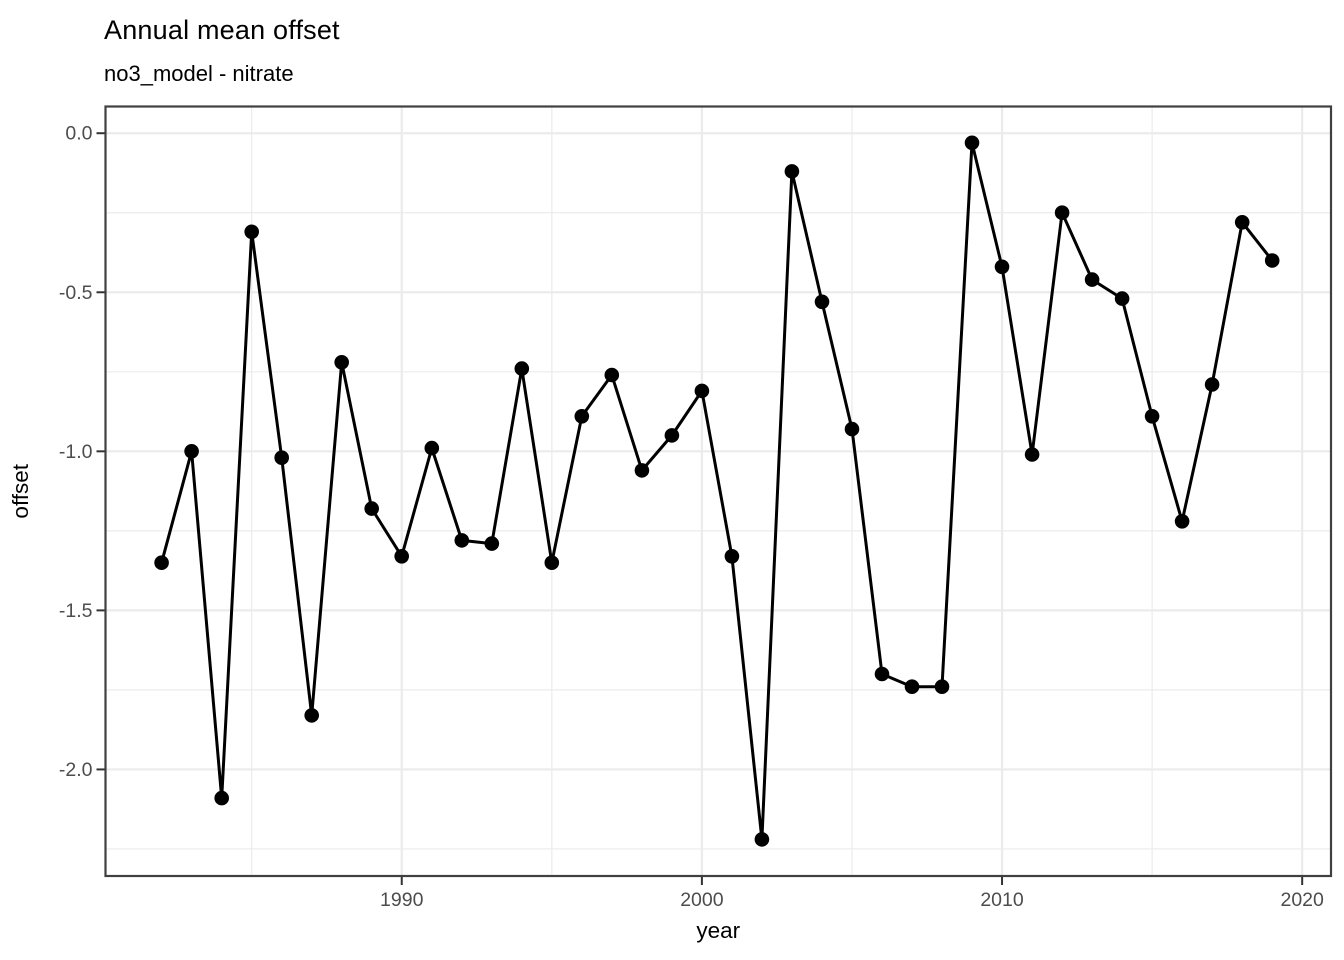 The width and height of the screenshot is (1344, 960). What do you see at coordinates (20, 490) in the screenshot?
I see `y-axis-title: offset` at bounding box center [20, 490].